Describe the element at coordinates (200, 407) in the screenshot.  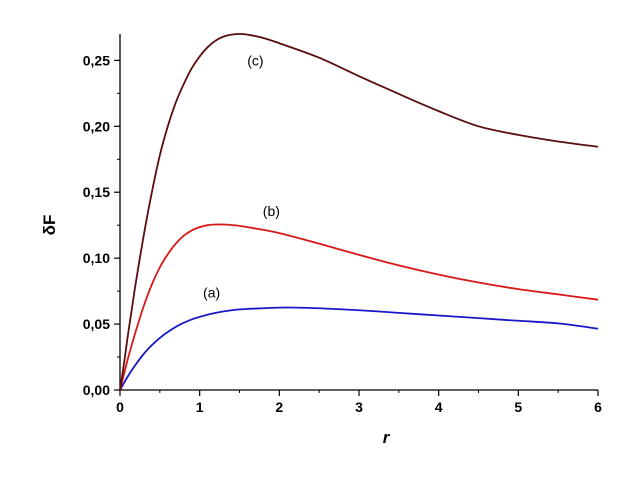
I see `x-tick-label: 1` at that location.